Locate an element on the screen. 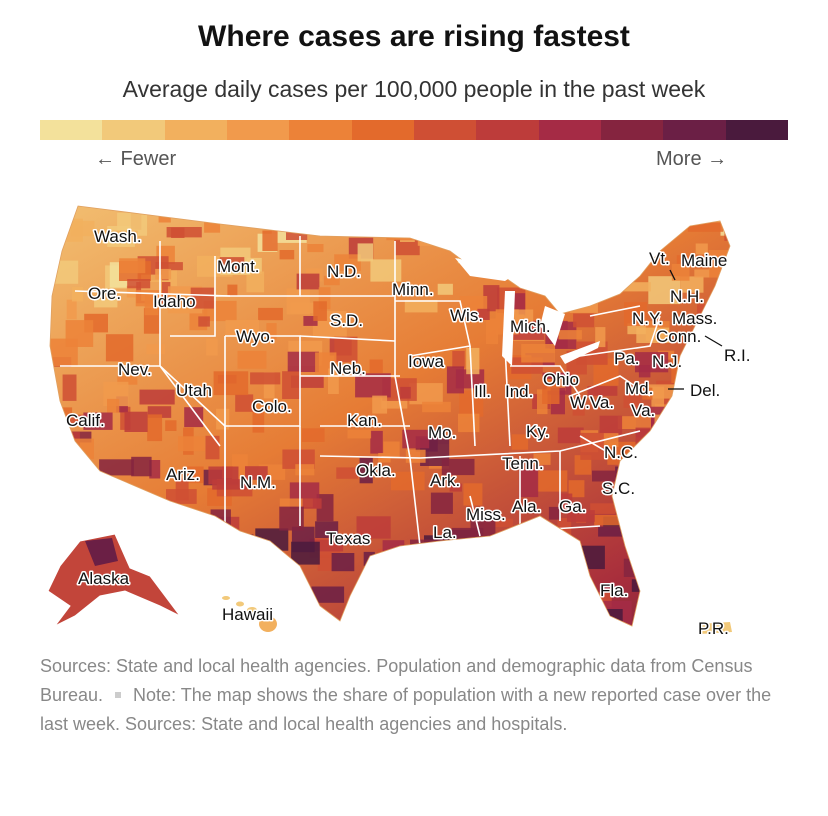 The width and height of the screenshot is (828, 816). label-pa: Pa. is located at coordinates (627, 358).